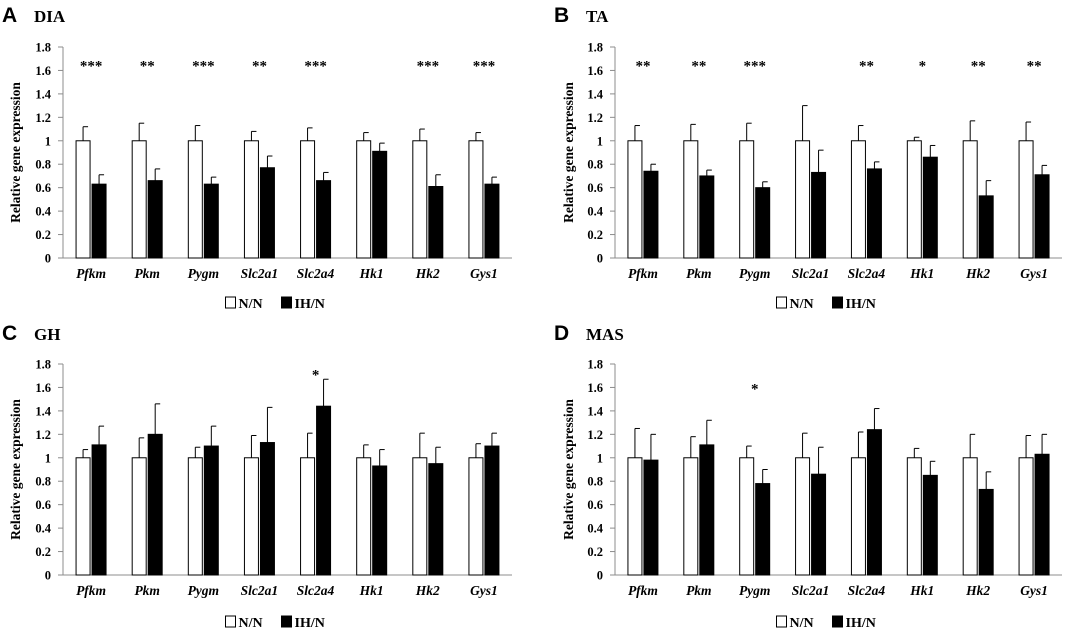 The width and height of the screenshot is (1065, 635). What do you see at coordinates (867, 590) in the screenshot?
I see `x-tick-label: Slc2a4` at bounding box center [867, 590].